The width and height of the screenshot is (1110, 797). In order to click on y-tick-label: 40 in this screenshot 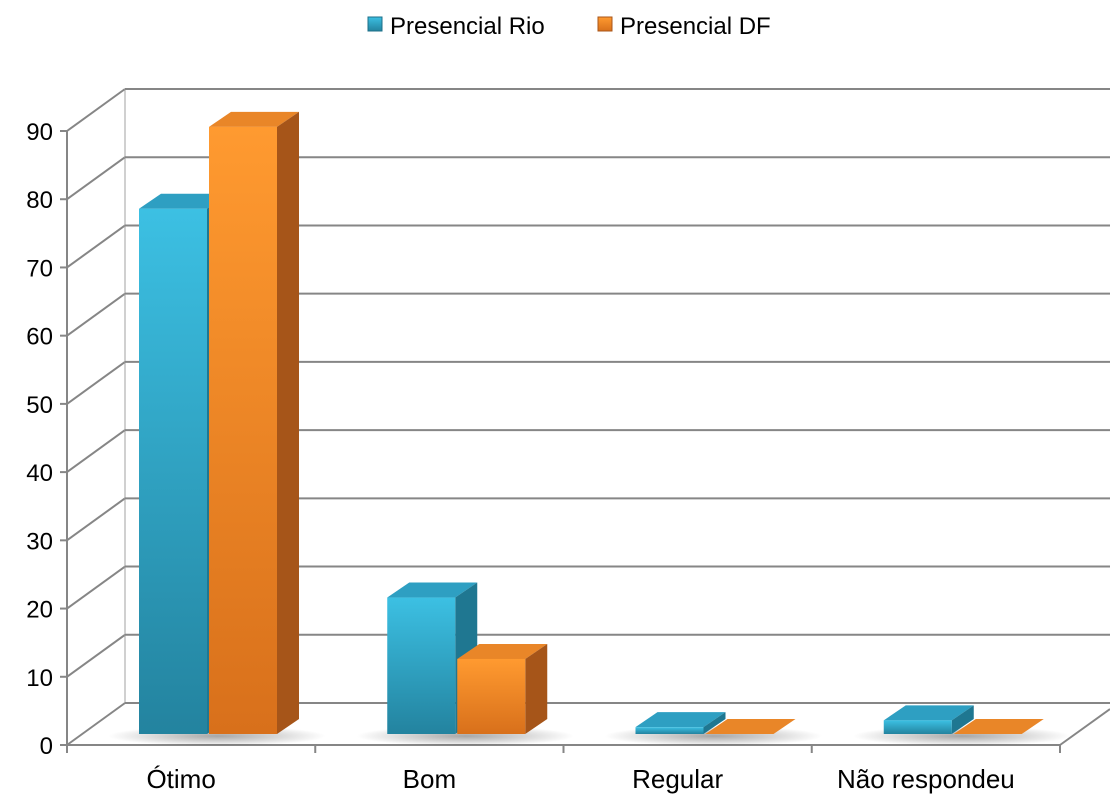, I will do `click(39, 473)`.